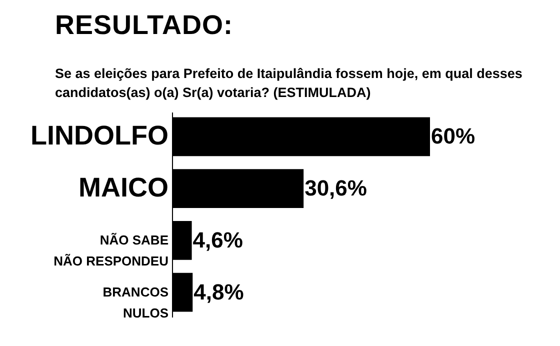 The image size is (560, 346). I want to click on data-label: 60%, so click(453, 136).